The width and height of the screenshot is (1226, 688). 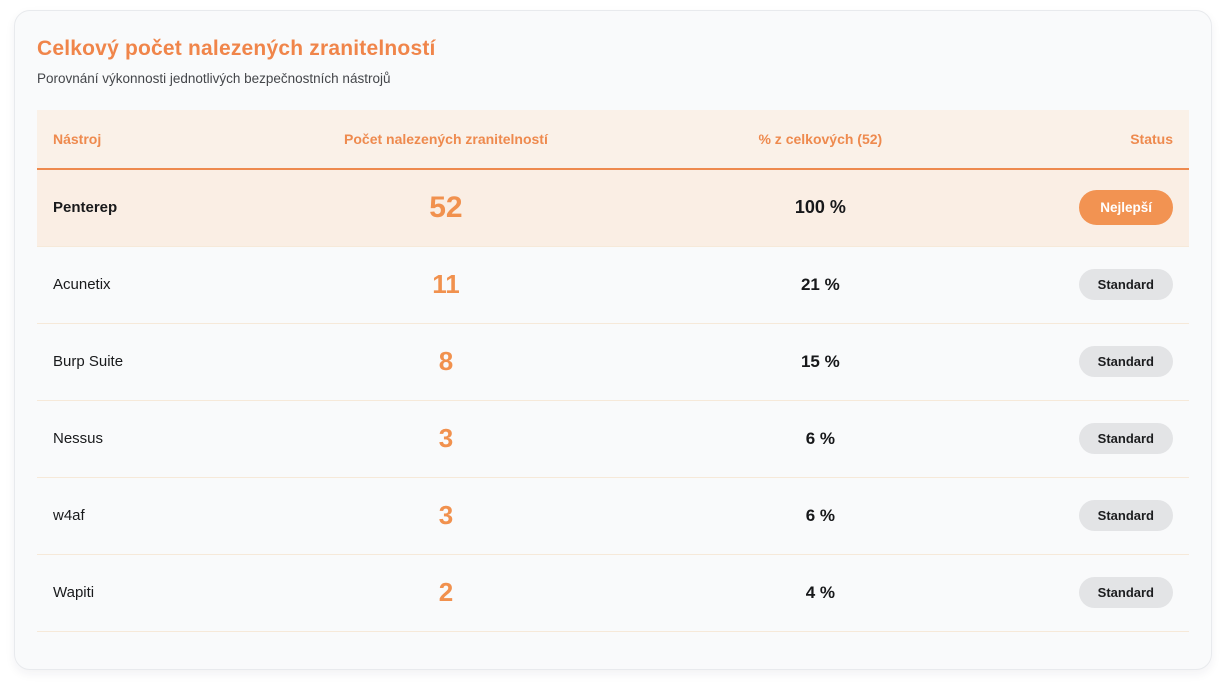 I want to click on tool-name: Acunetix, so click(x=152, y=285).